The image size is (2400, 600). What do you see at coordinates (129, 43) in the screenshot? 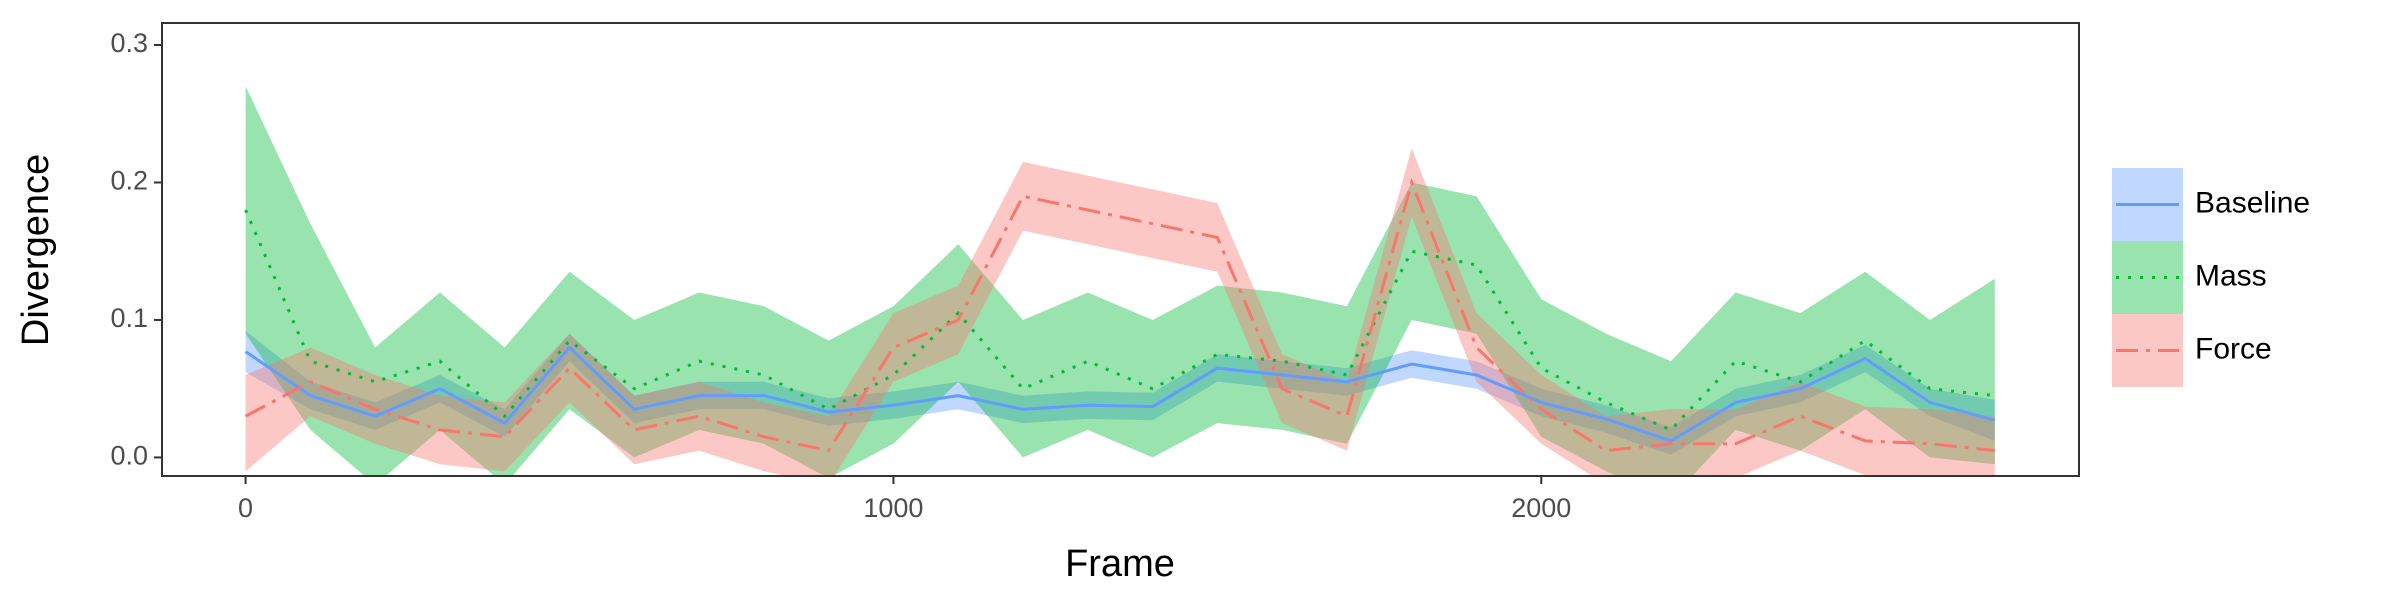
I see `y-tick-label: 0.3` at bounding box center [129, 43].